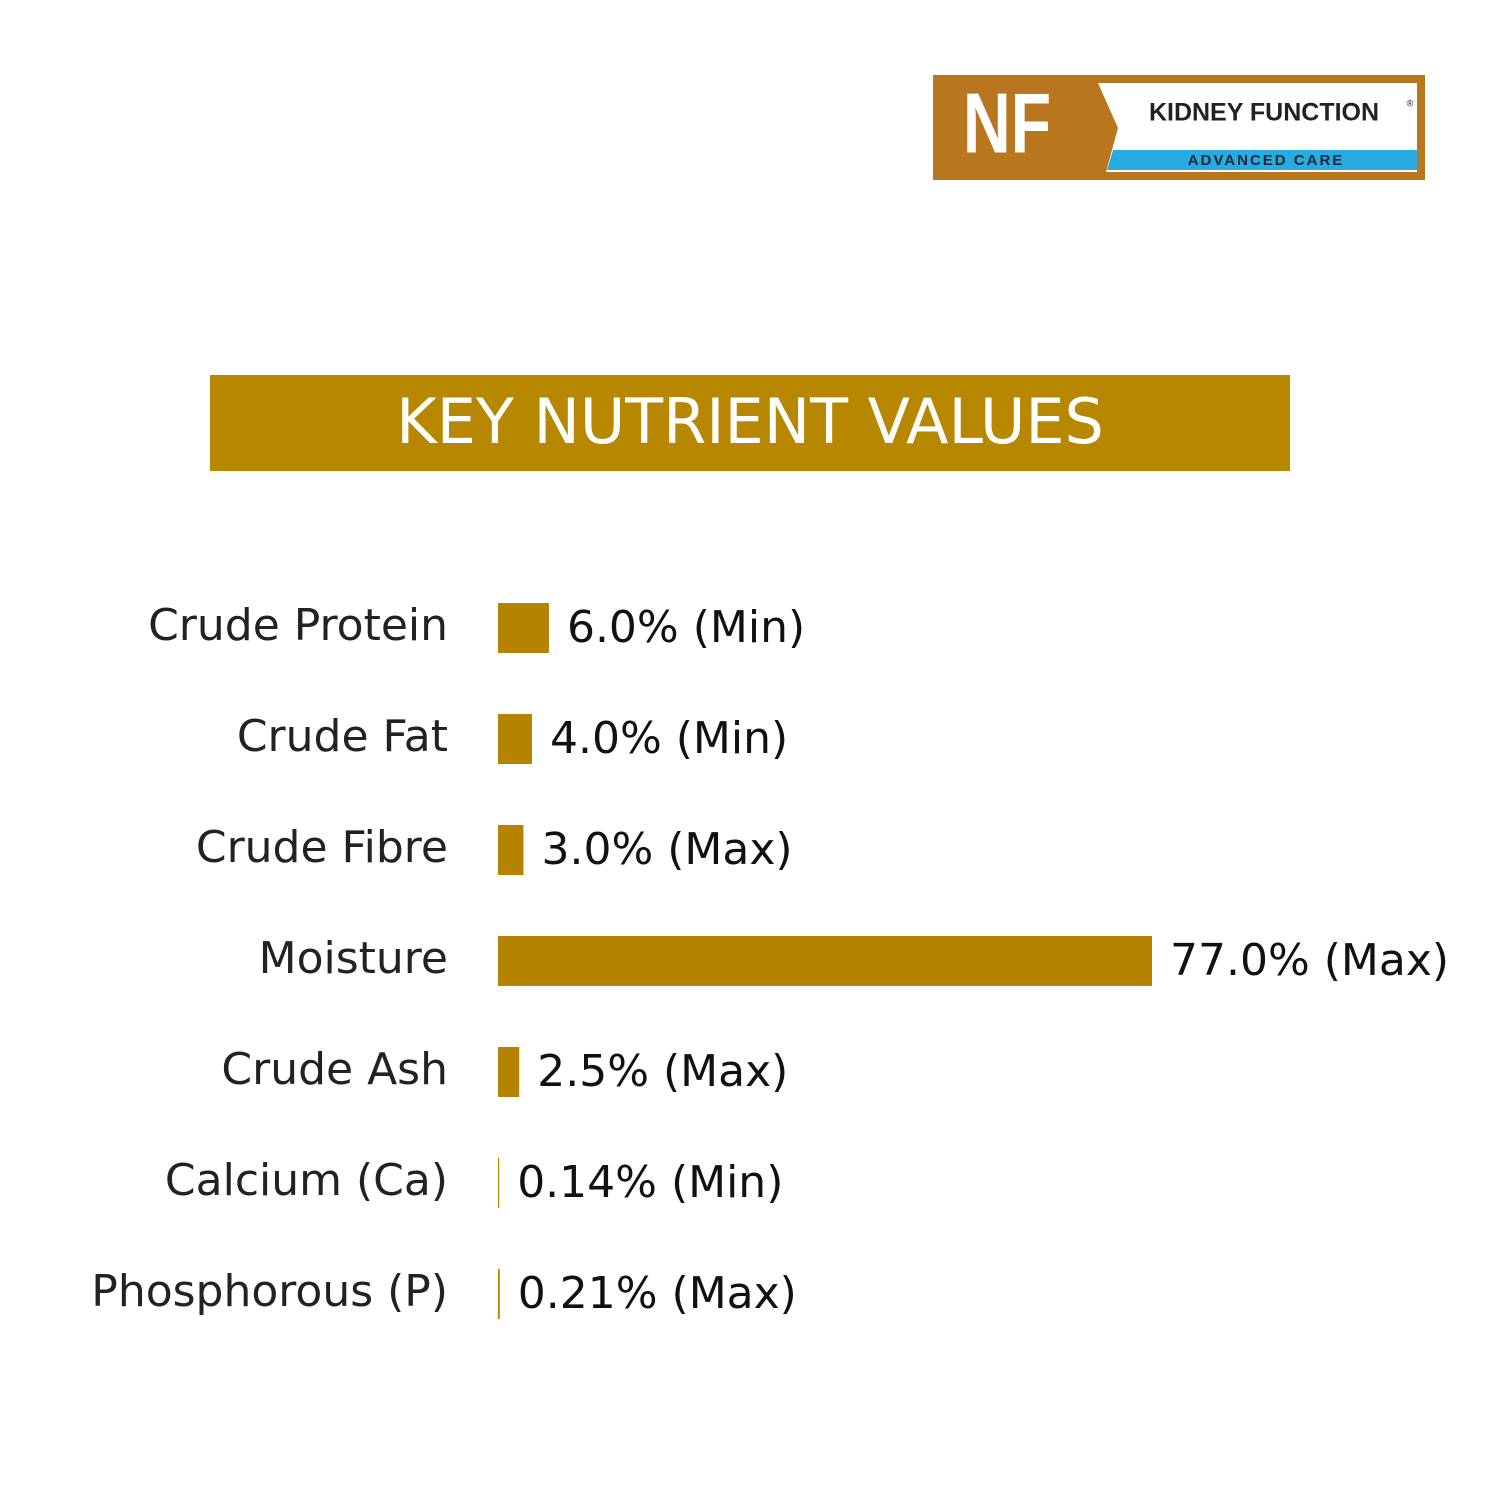 Image resolution: width=1500 pixels, height=1500 pixels. Describe the element at coordinates (1266, 160) in the screenshot. I see `logo-tagline: ADVANCED CARE` at that location.